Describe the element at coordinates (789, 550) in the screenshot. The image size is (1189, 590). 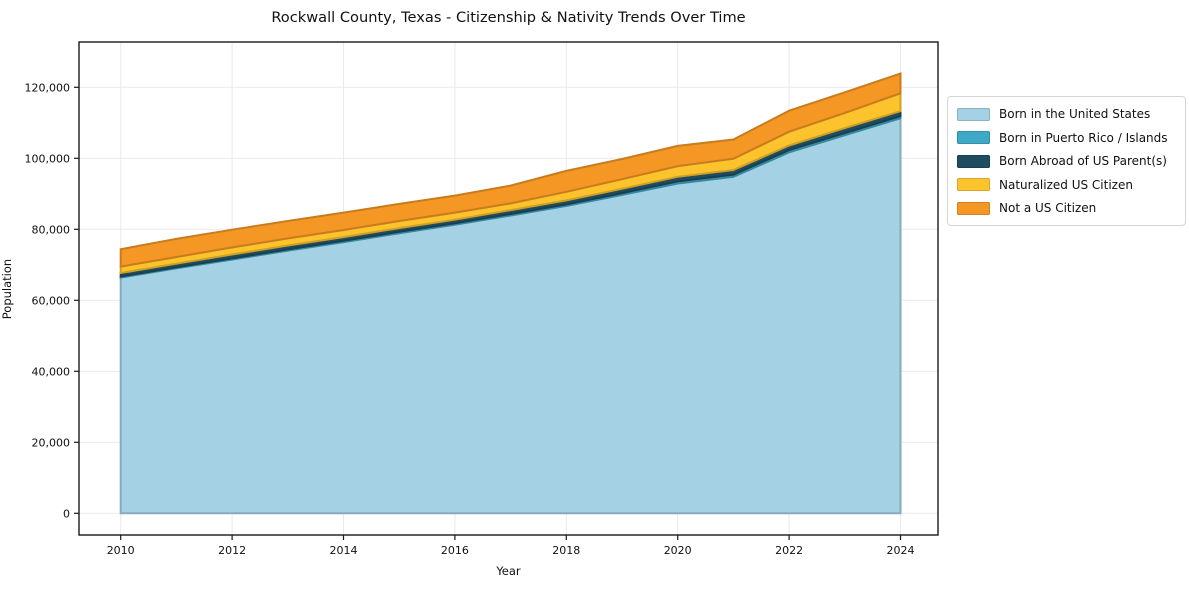
I see `x-tick-label: 2022` at that location.